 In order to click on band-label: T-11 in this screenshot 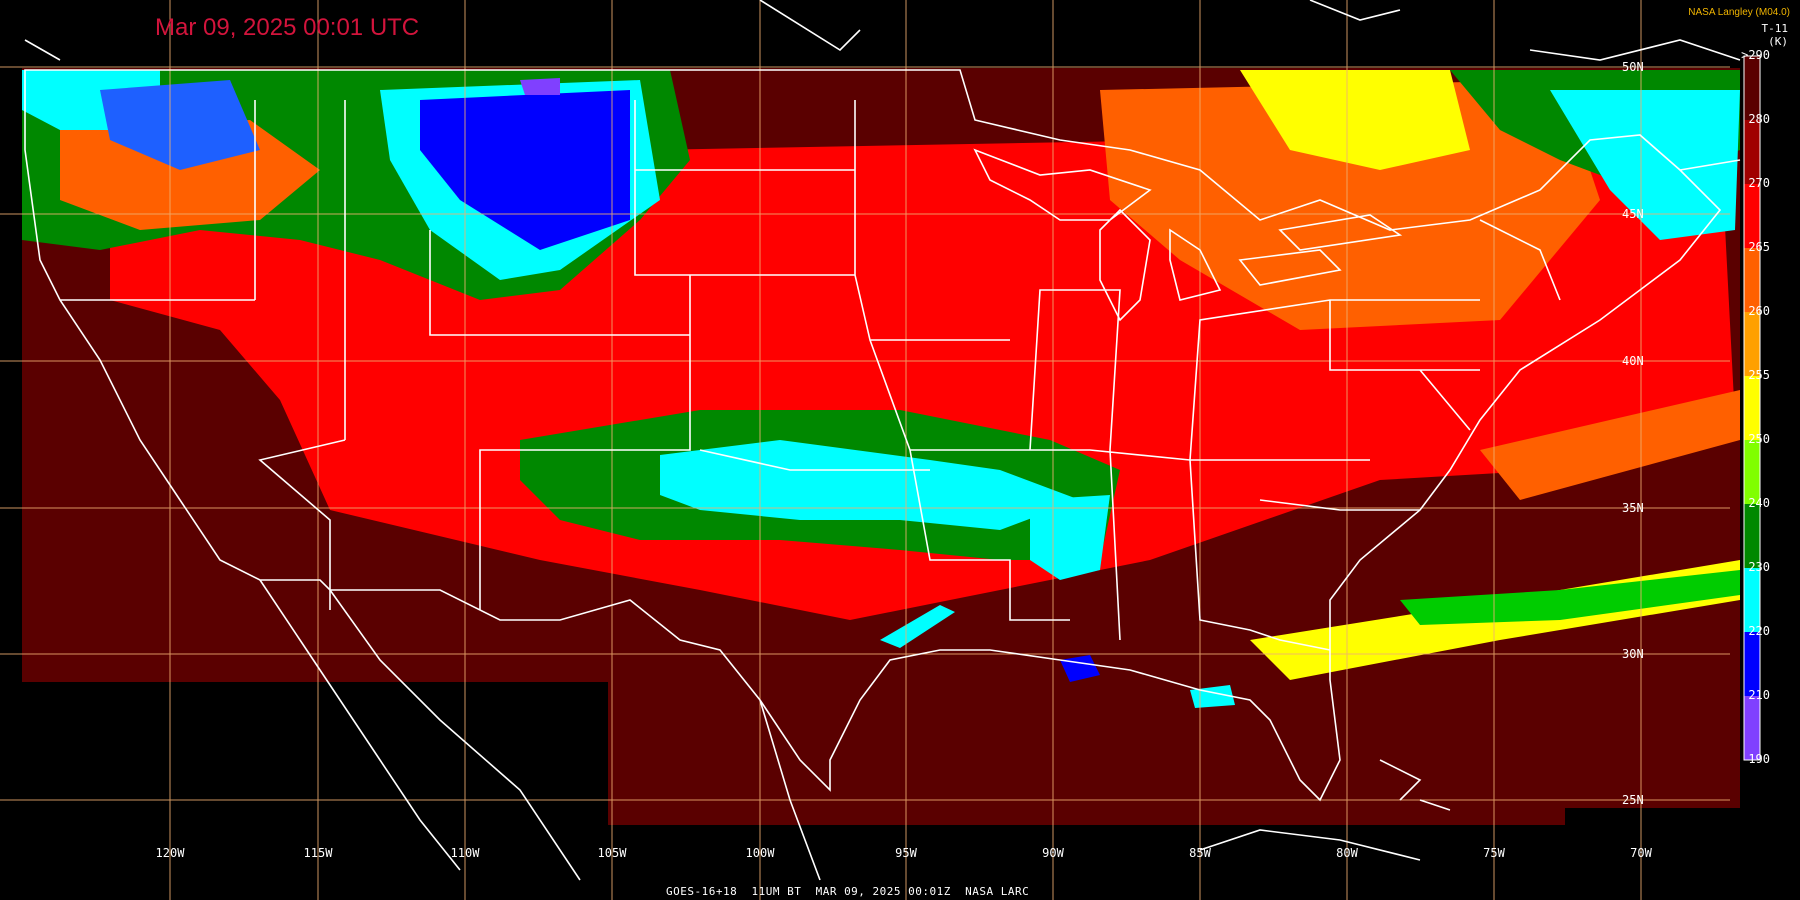, I will do `click(1775, 28)`.